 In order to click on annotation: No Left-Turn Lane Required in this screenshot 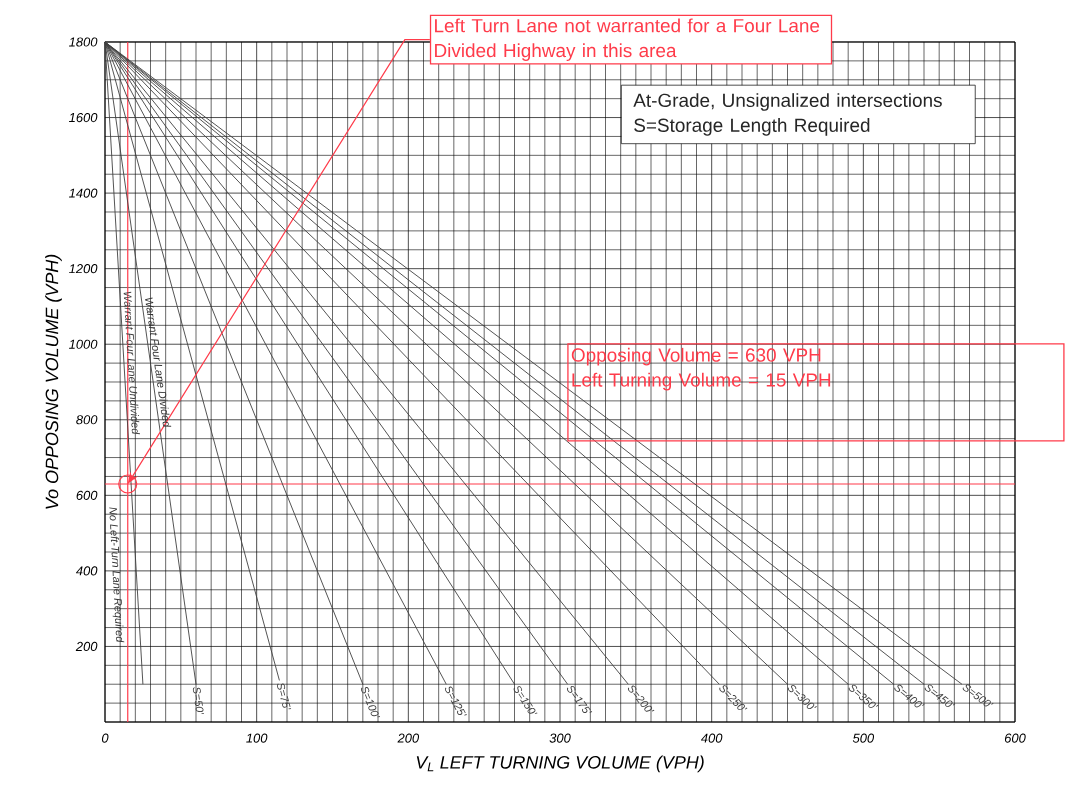, I will do `click(117, 575)`.